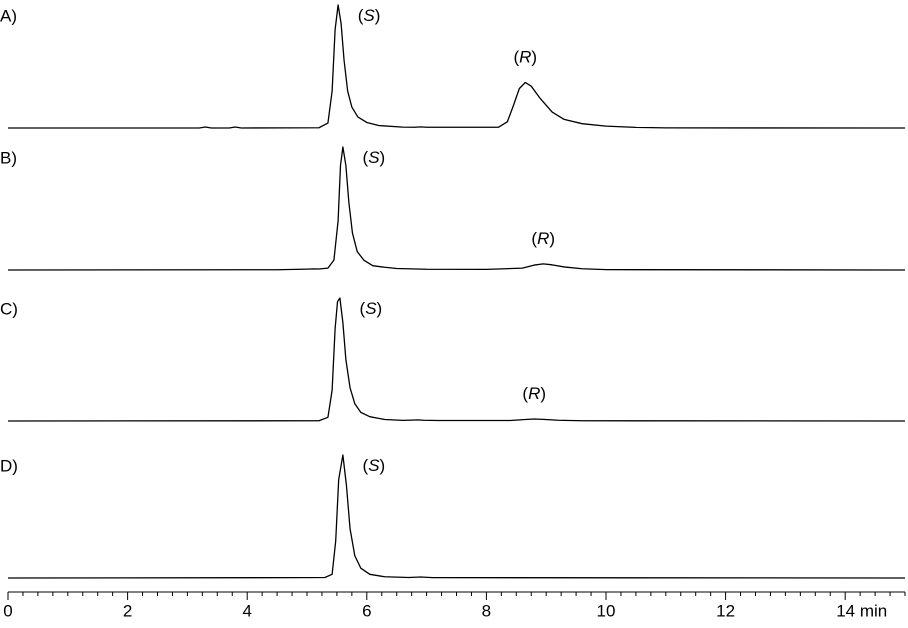 This screenshot has height=628, width=908. What do you see at coordinates (8, 157) in the screenshot?
I see `panel-label: B)` at bounding box center [8, 157].